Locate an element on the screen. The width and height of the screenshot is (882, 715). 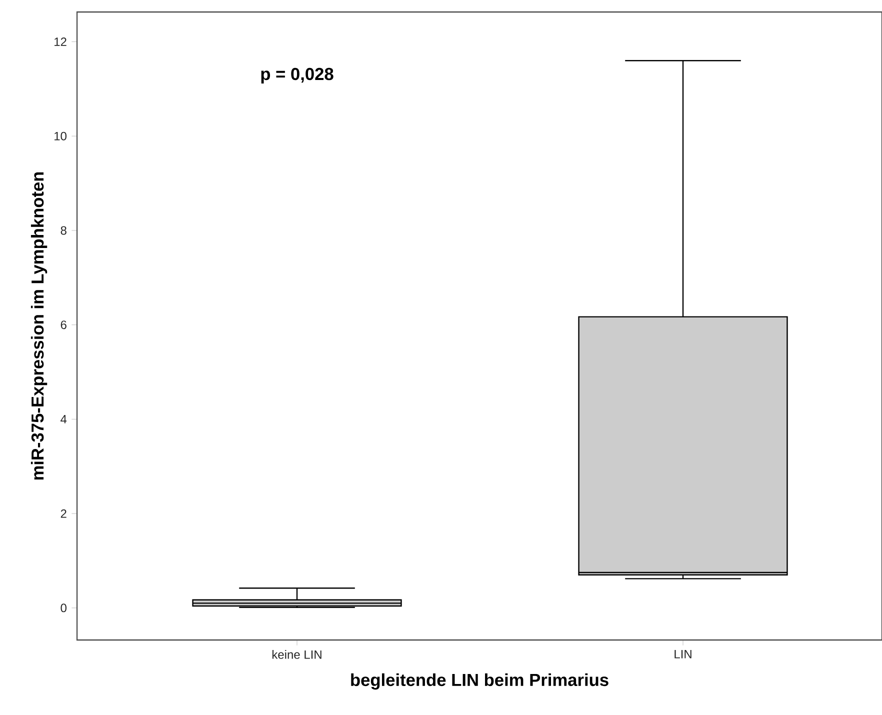
y-tick-label: 2 is located at coordinates (63, 513).